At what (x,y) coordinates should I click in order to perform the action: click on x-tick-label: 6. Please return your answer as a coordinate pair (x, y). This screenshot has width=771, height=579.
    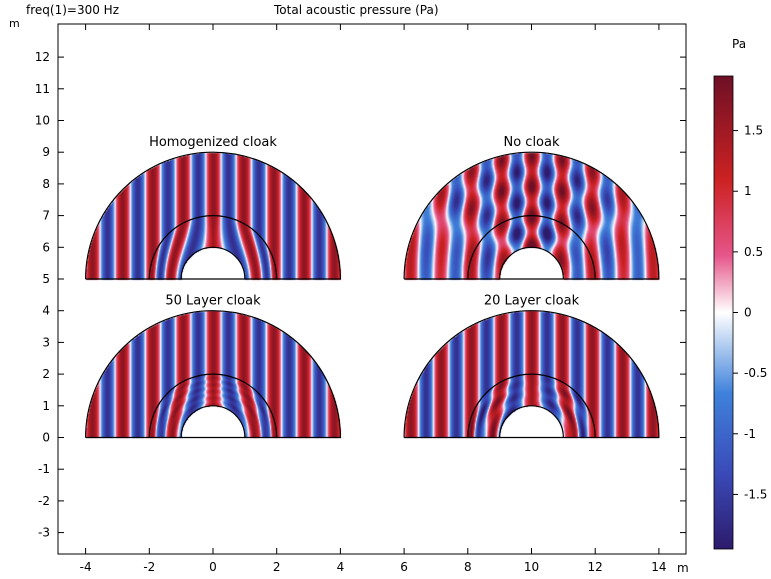
    Looking at the image, I should click on (404, 567).